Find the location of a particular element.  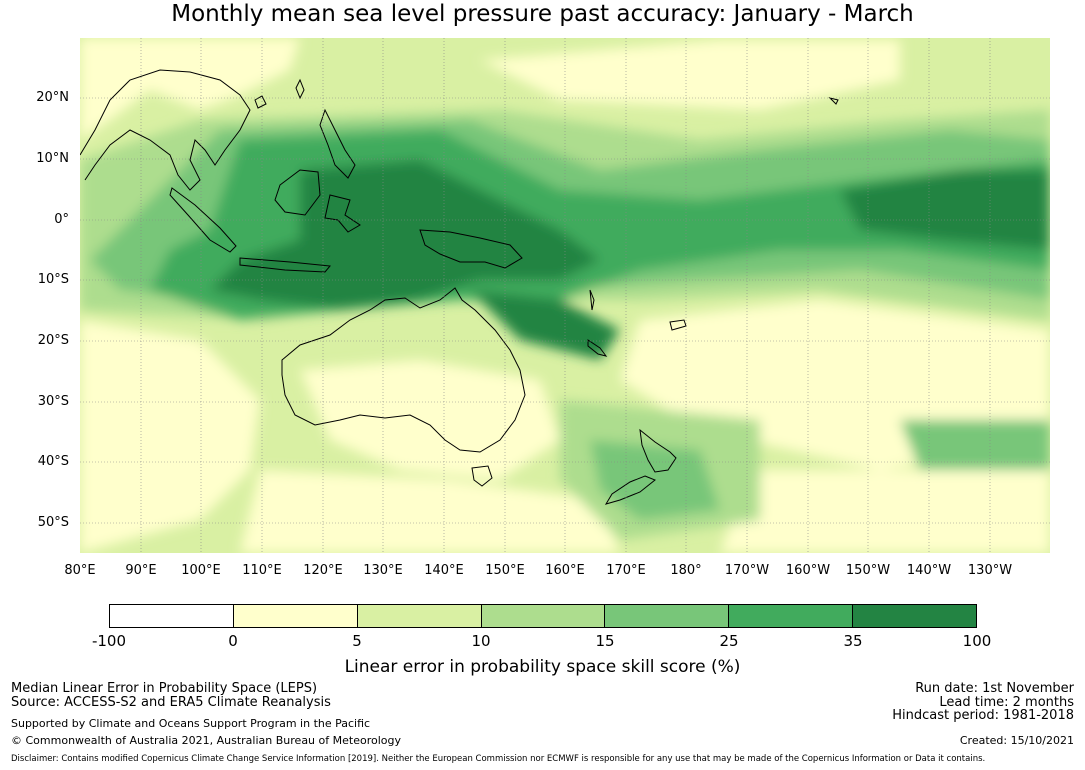

colorbar-tick-15: 15 is located at coordinates (605, 641).